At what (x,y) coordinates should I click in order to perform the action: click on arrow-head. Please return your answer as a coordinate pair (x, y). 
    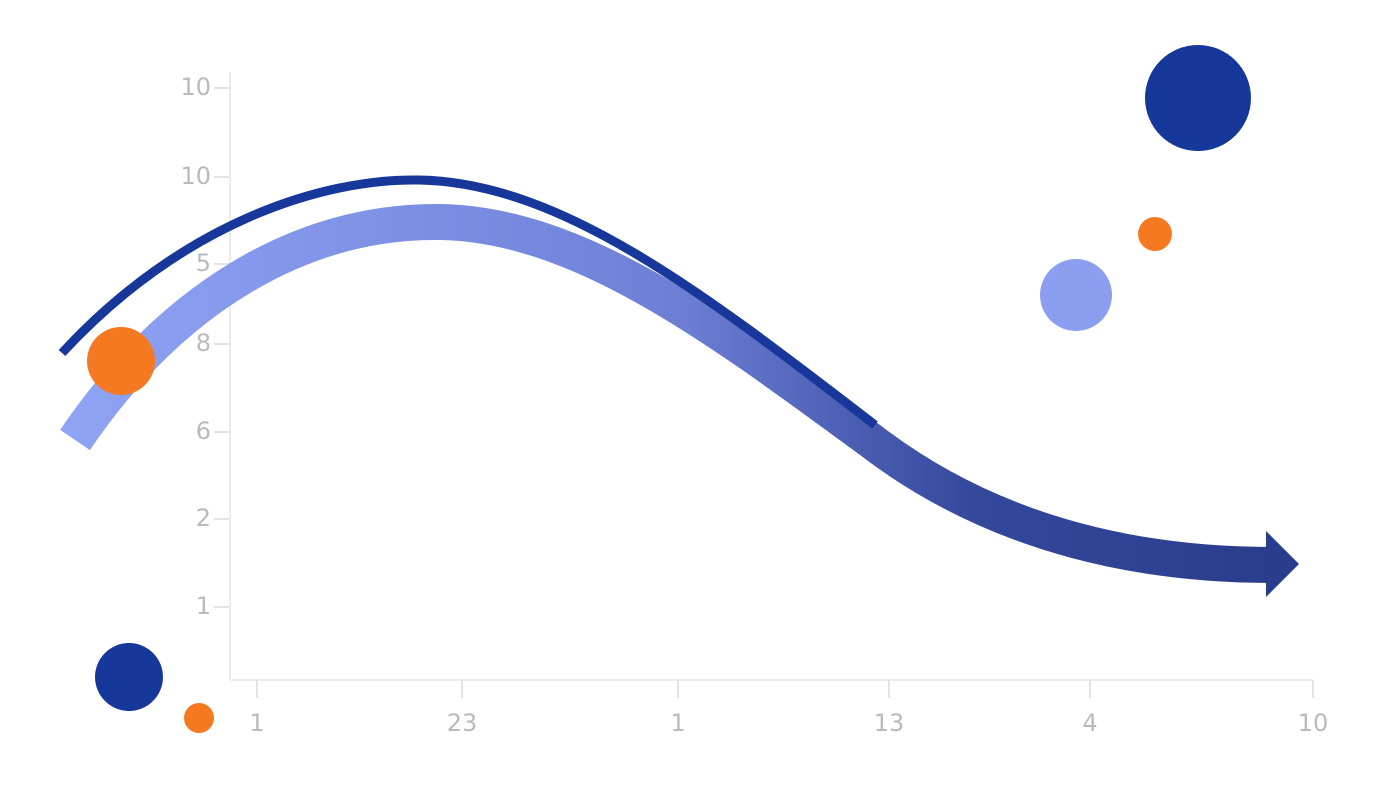
    Looking at the image, I should click on (1282, 564).